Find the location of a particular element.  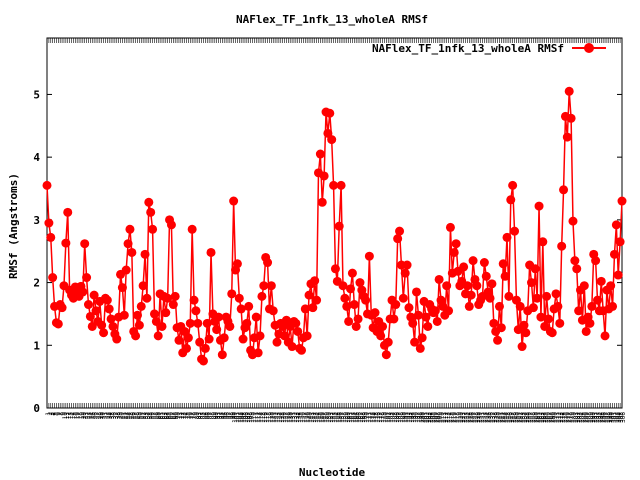

x-tick-label: 34 is located at coordinates (110, 416).